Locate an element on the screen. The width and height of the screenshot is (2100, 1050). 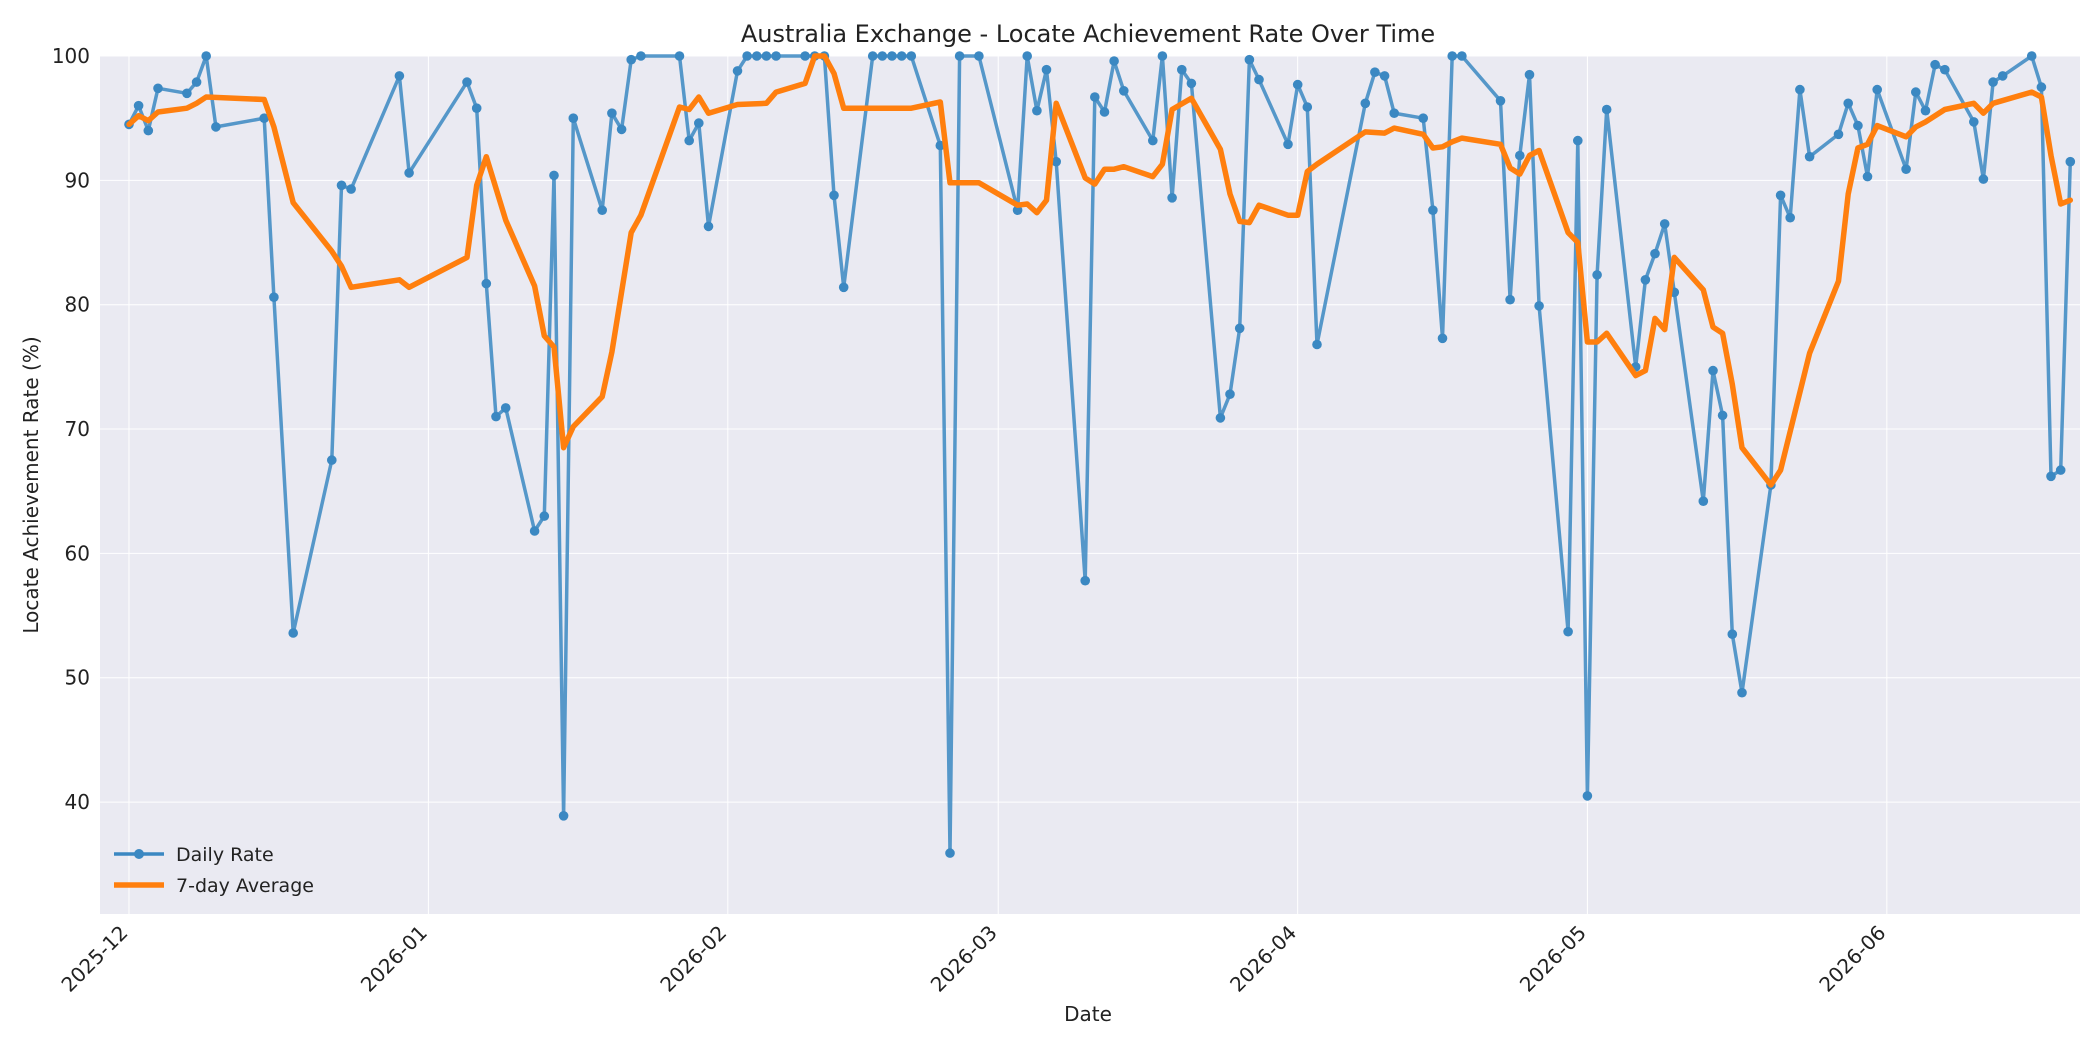
y-tick-label: 100 is located at coordinates (71, 56).